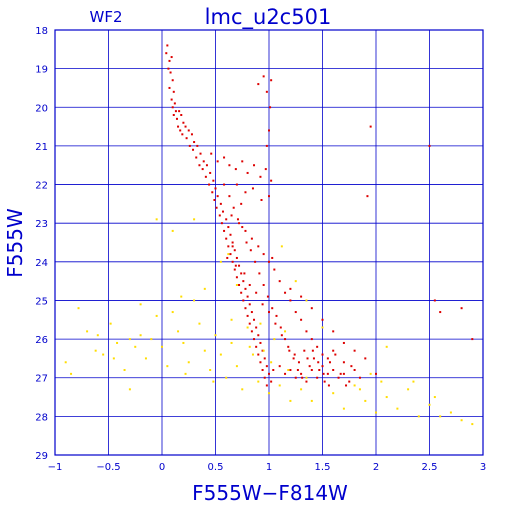 Image resolution: width=512 pixels, height=512 pixels. I want to click on x-tick-label: 1, so click(269, 467).